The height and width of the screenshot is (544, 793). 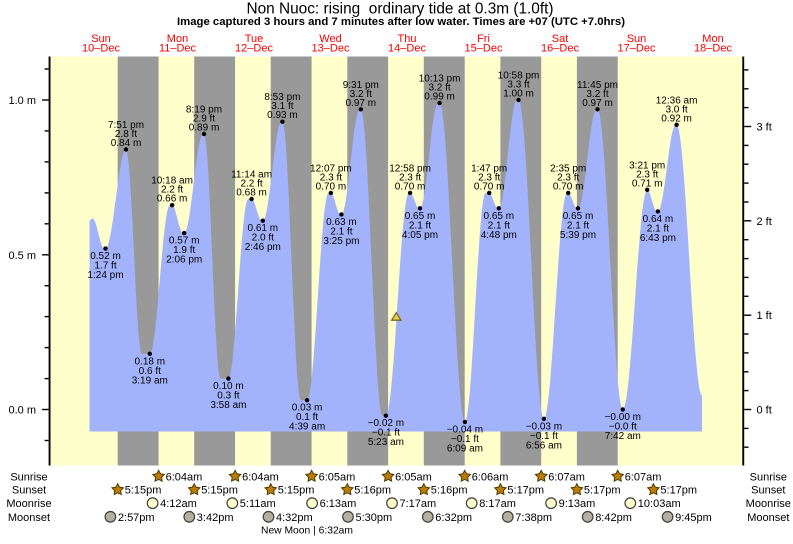 What do you see at coordinates (22, 411) in the screenshot?
I see `svg-text: 0.0 m` at bounding box center [22, 411].